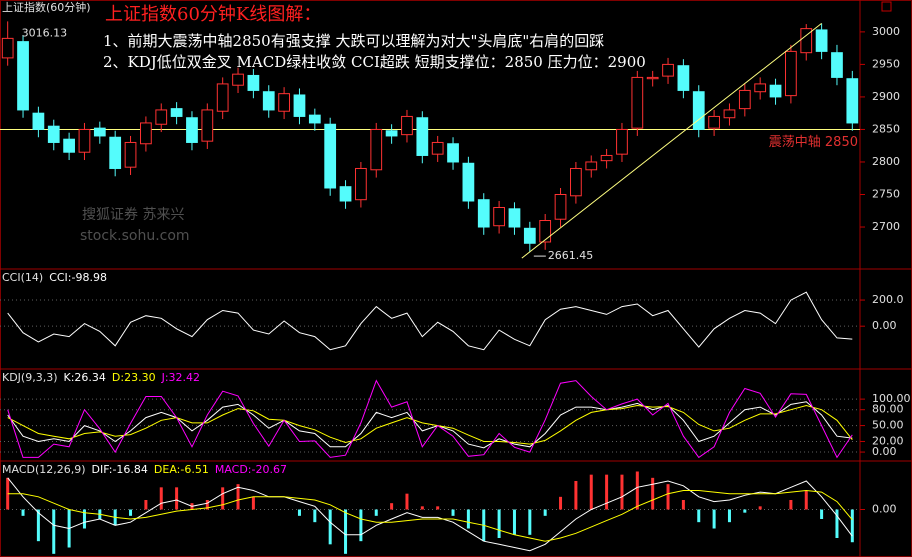 The height and width of the screenshot is (557, 912). I want to click on y-tick-label: 2750, so click(886, 193).